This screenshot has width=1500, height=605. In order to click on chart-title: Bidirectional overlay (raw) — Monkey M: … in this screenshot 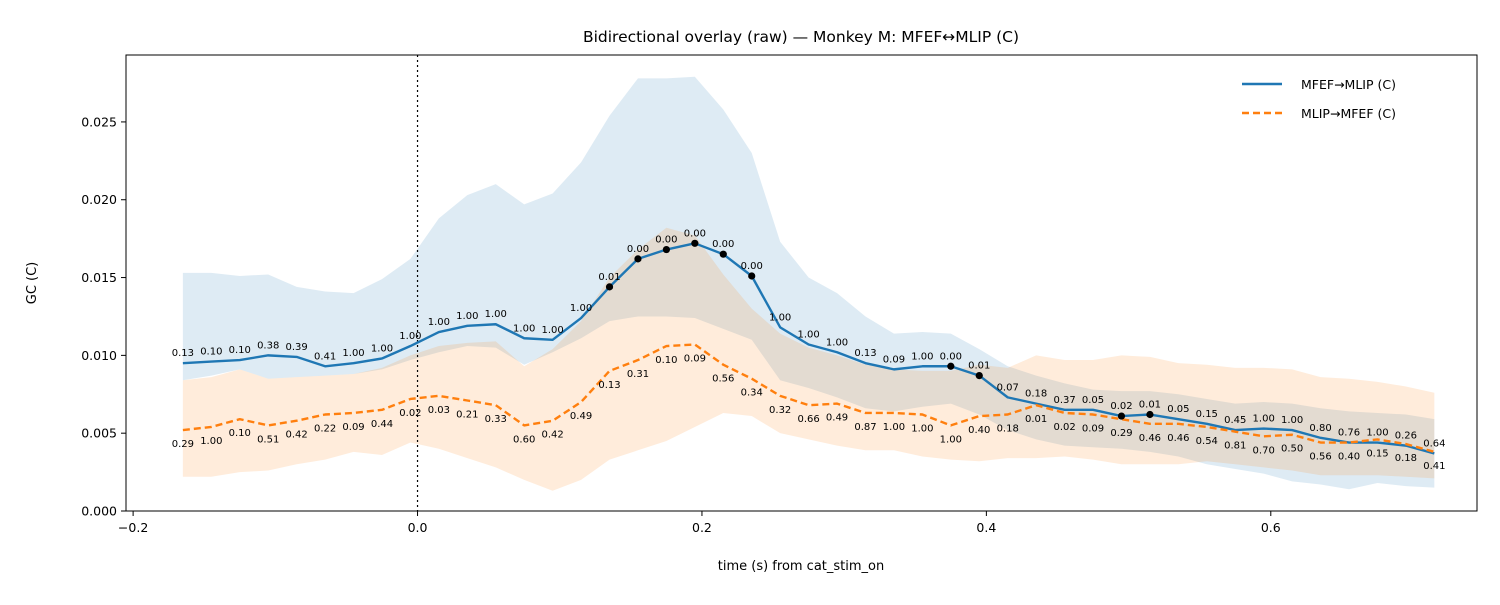, I will do `click(801, 37)`.